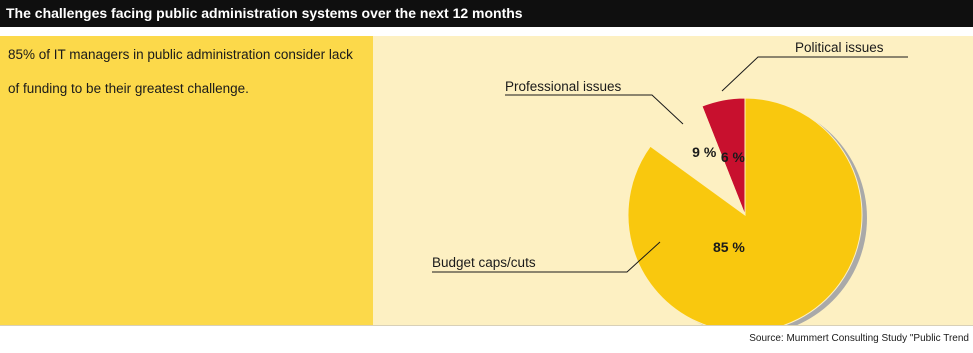 This screenshot has height=353, width=973. What do you see at coordinates (486, 325) in the screenshot?
I see `bottom-divider` at bounding box center [486, 325].